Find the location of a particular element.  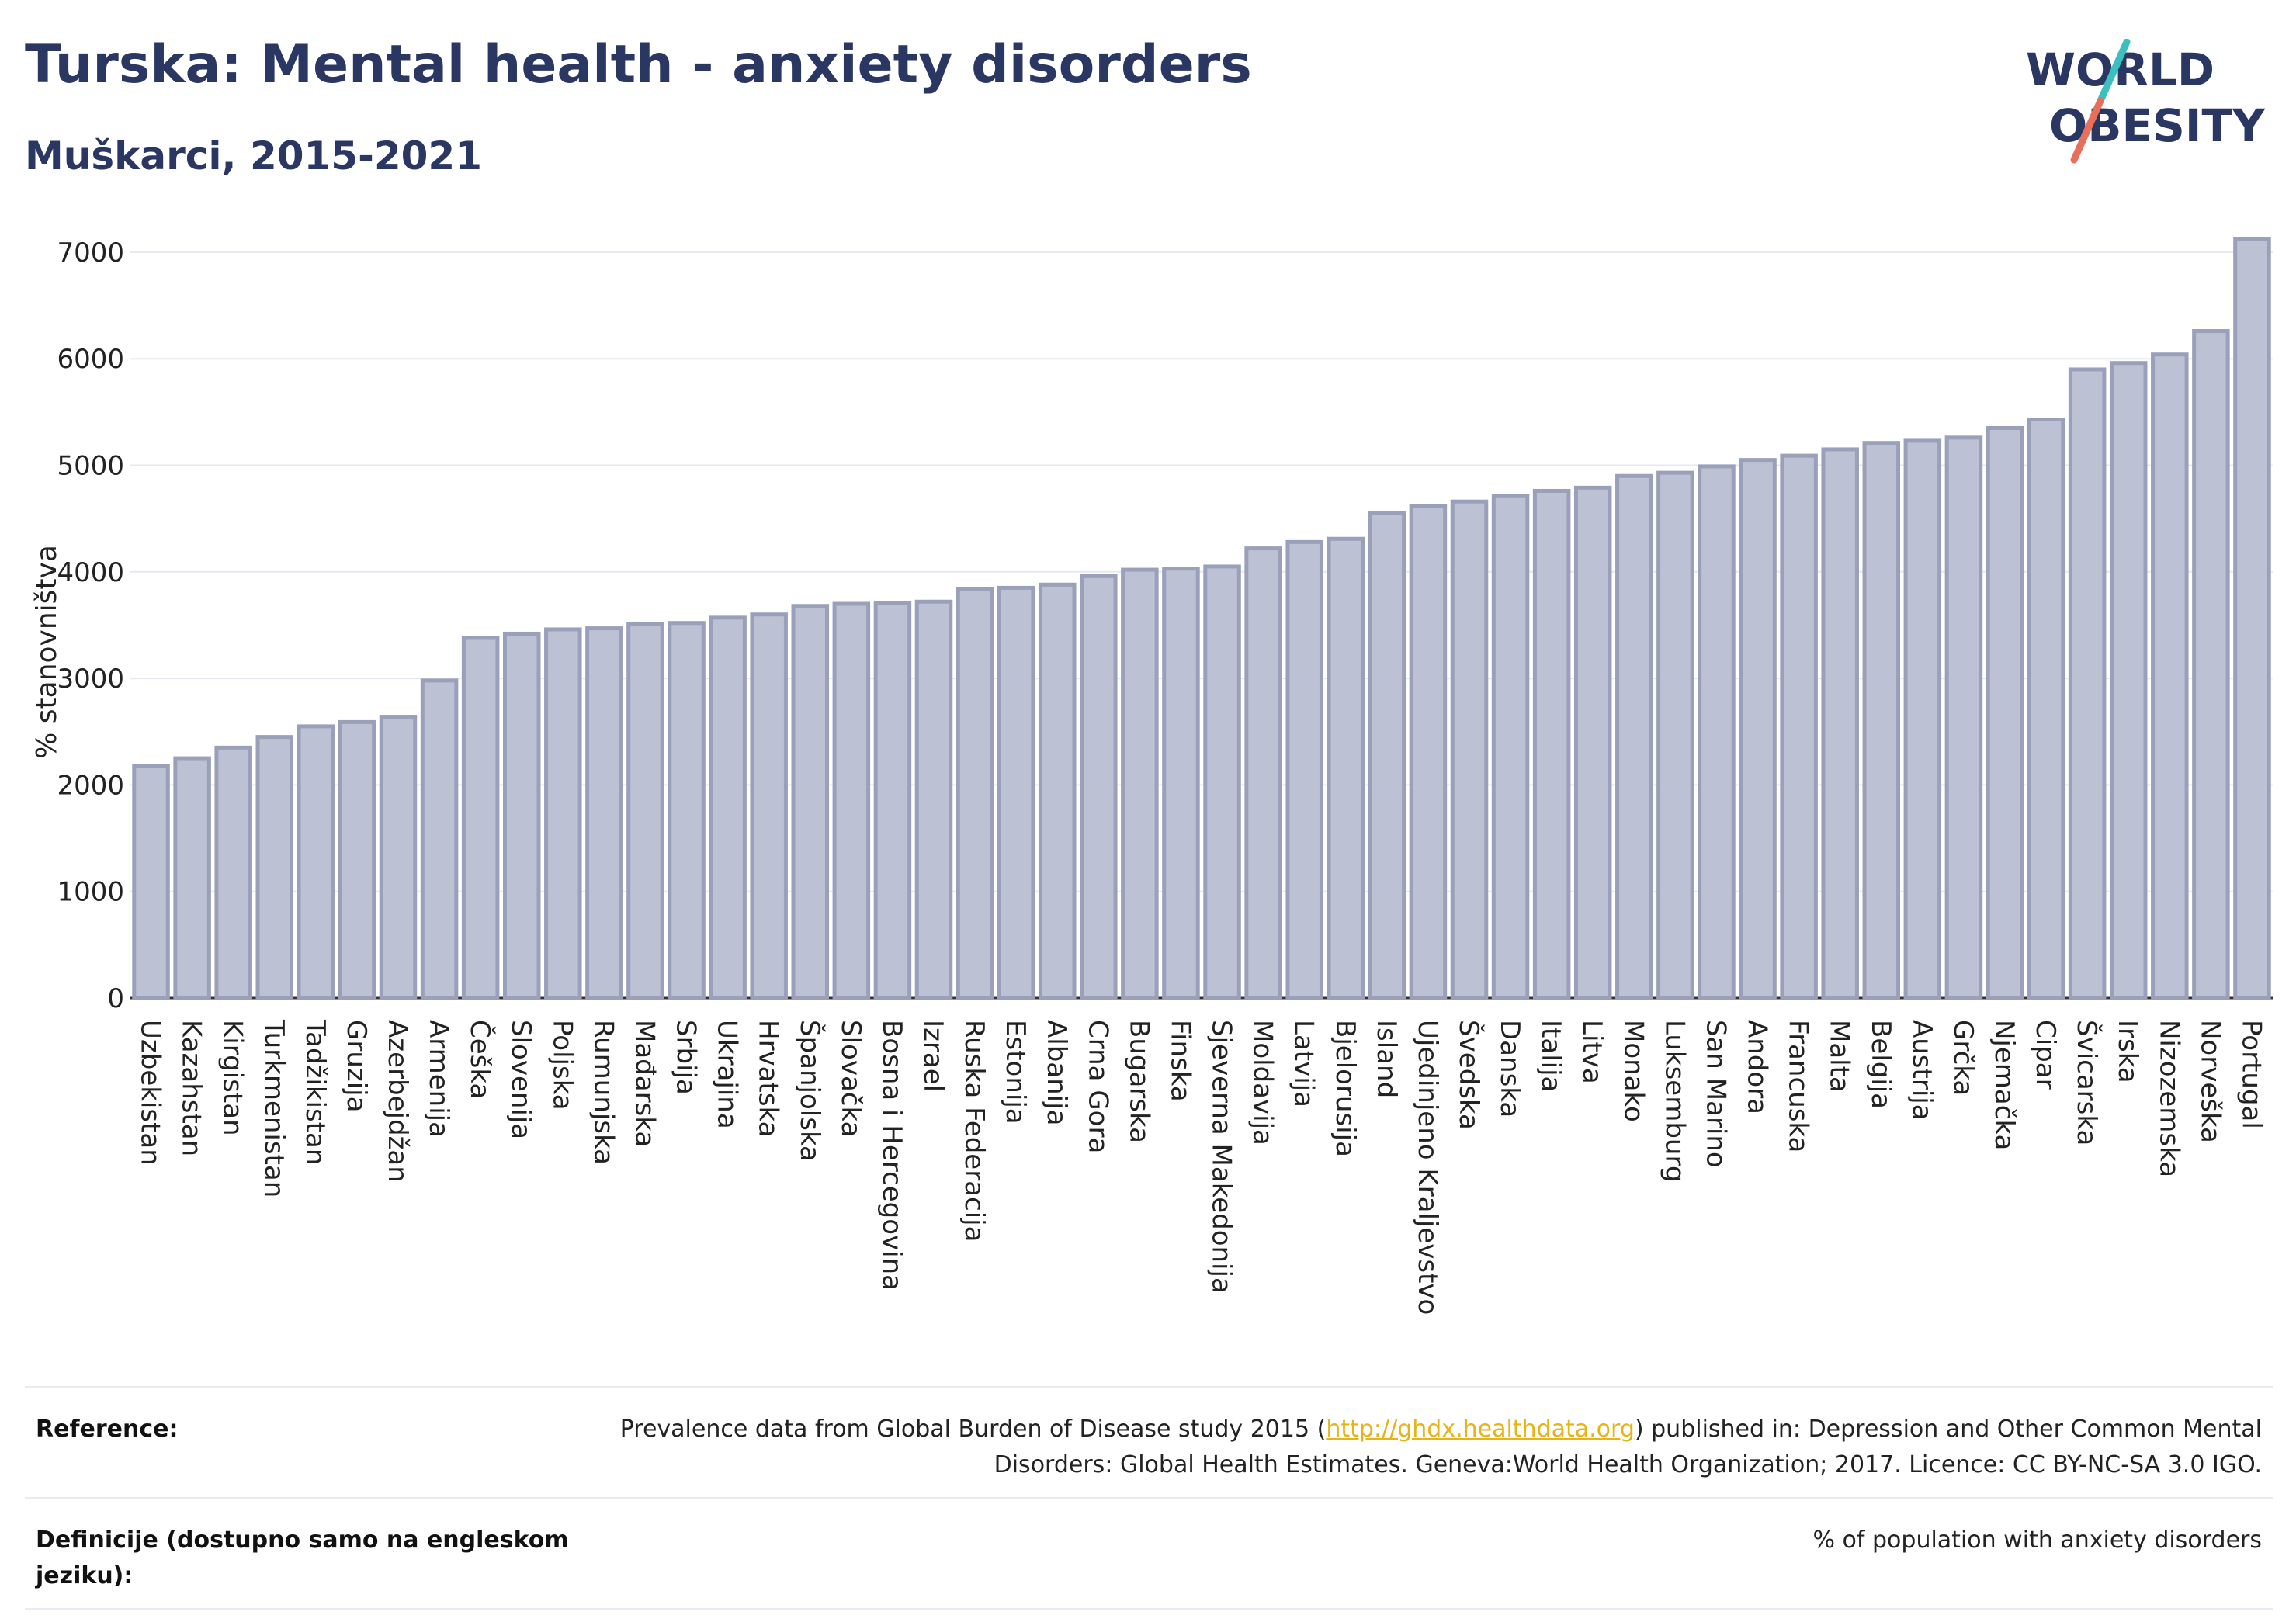

x-tick-label: Irska is located at coordinates (2127, 1051).